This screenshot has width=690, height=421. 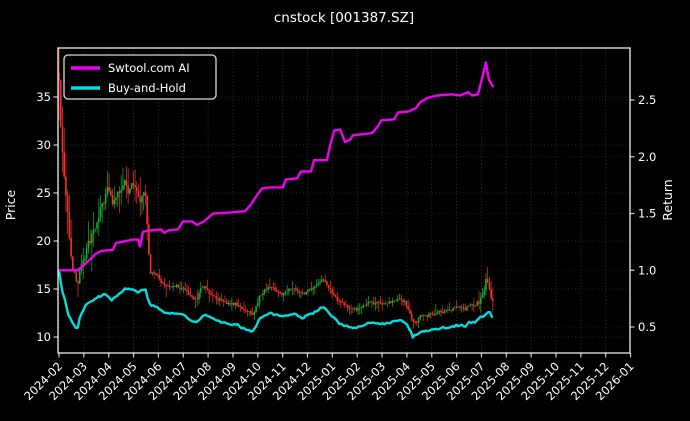 What do you see at coordinates (344, 18) in the screenshot?
I see `chart-title: cnstock [001387.SZ]` at bounding box center [344, 18].